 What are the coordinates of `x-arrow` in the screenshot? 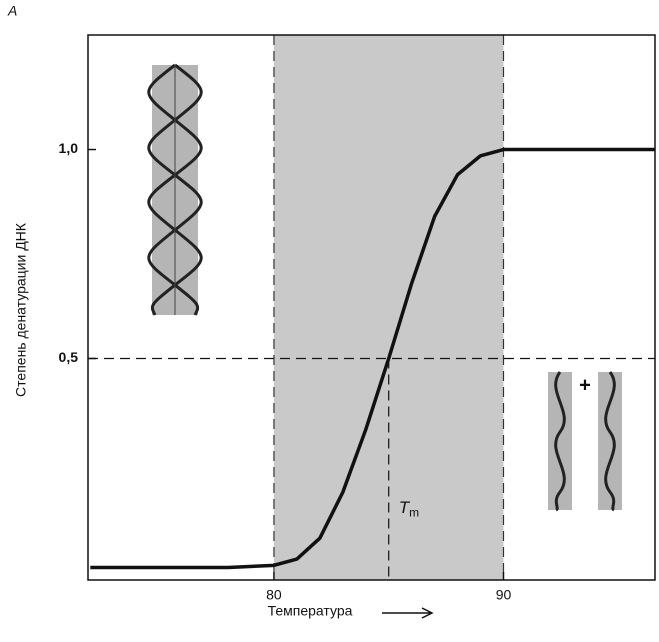 It's located at (408, 613).